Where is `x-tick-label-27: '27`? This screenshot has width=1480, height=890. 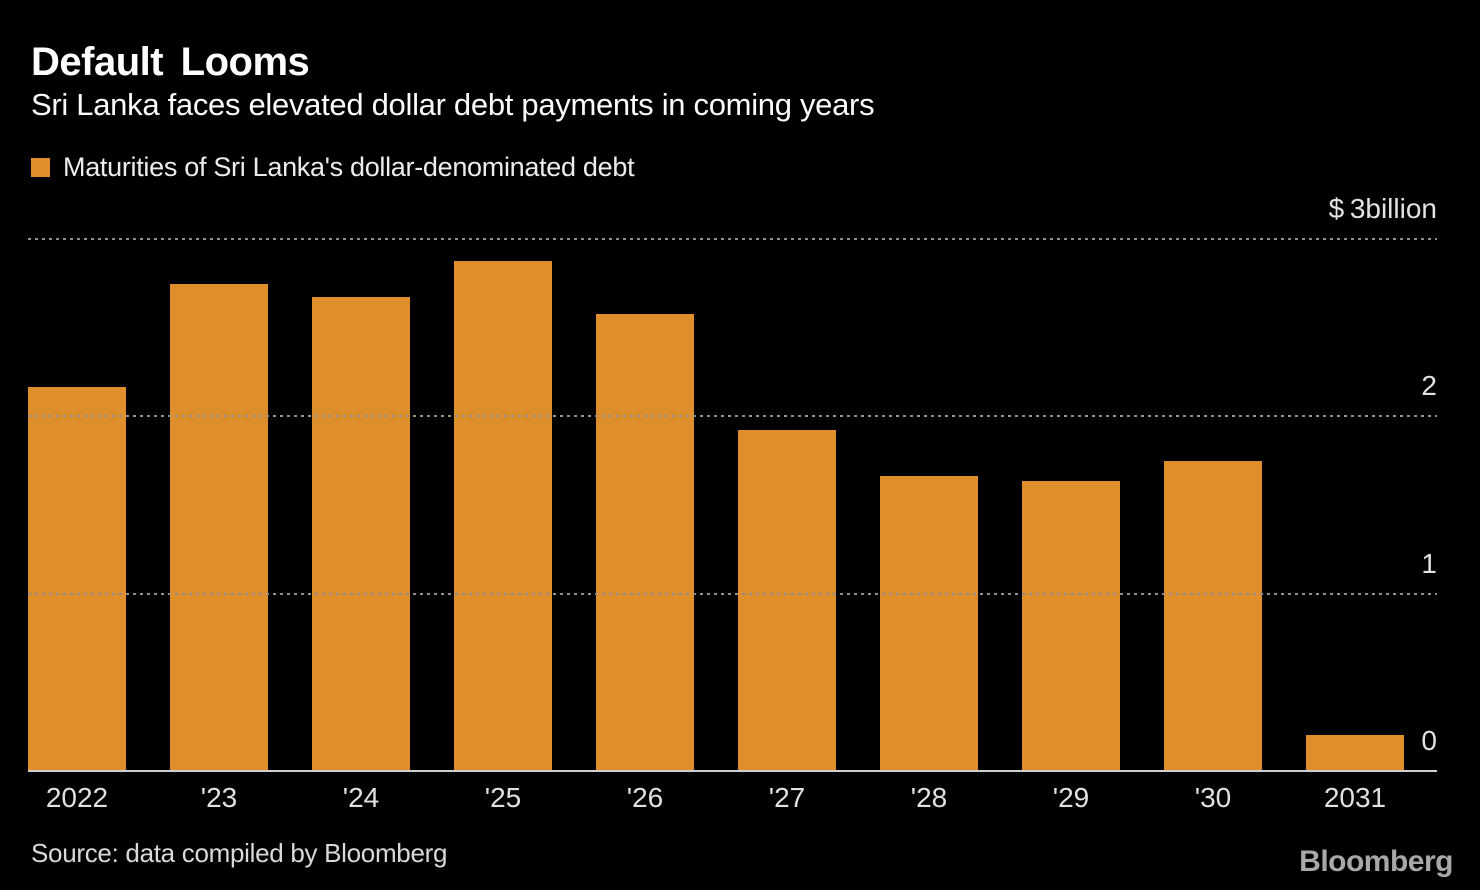
x-tick-label-27: '27 is located at coordinates (787, 797).